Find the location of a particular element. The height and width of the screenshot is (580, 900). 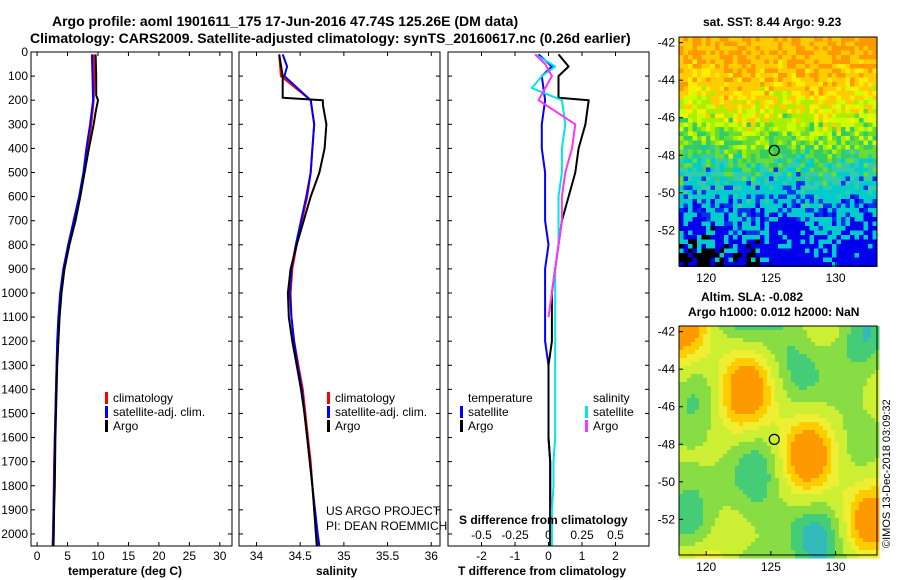

difference-xlabel: T difference from climatology is located at coordinates (542, 571).